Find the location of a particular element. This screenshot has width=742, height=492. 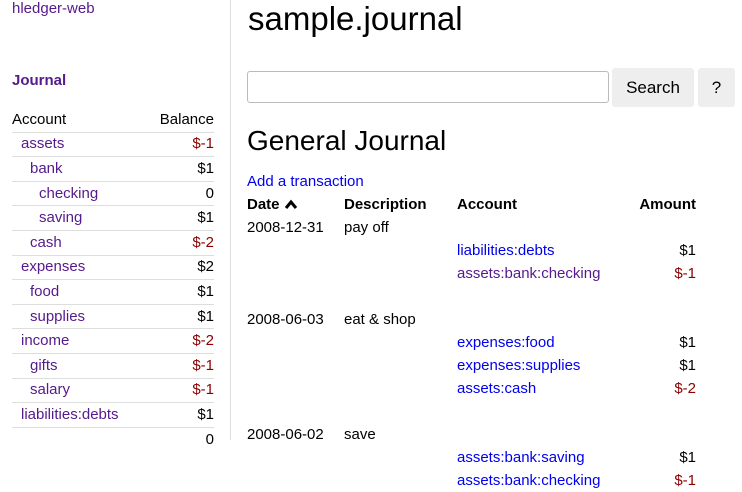

account-balance: $2 is located at coordinates (179, 268).